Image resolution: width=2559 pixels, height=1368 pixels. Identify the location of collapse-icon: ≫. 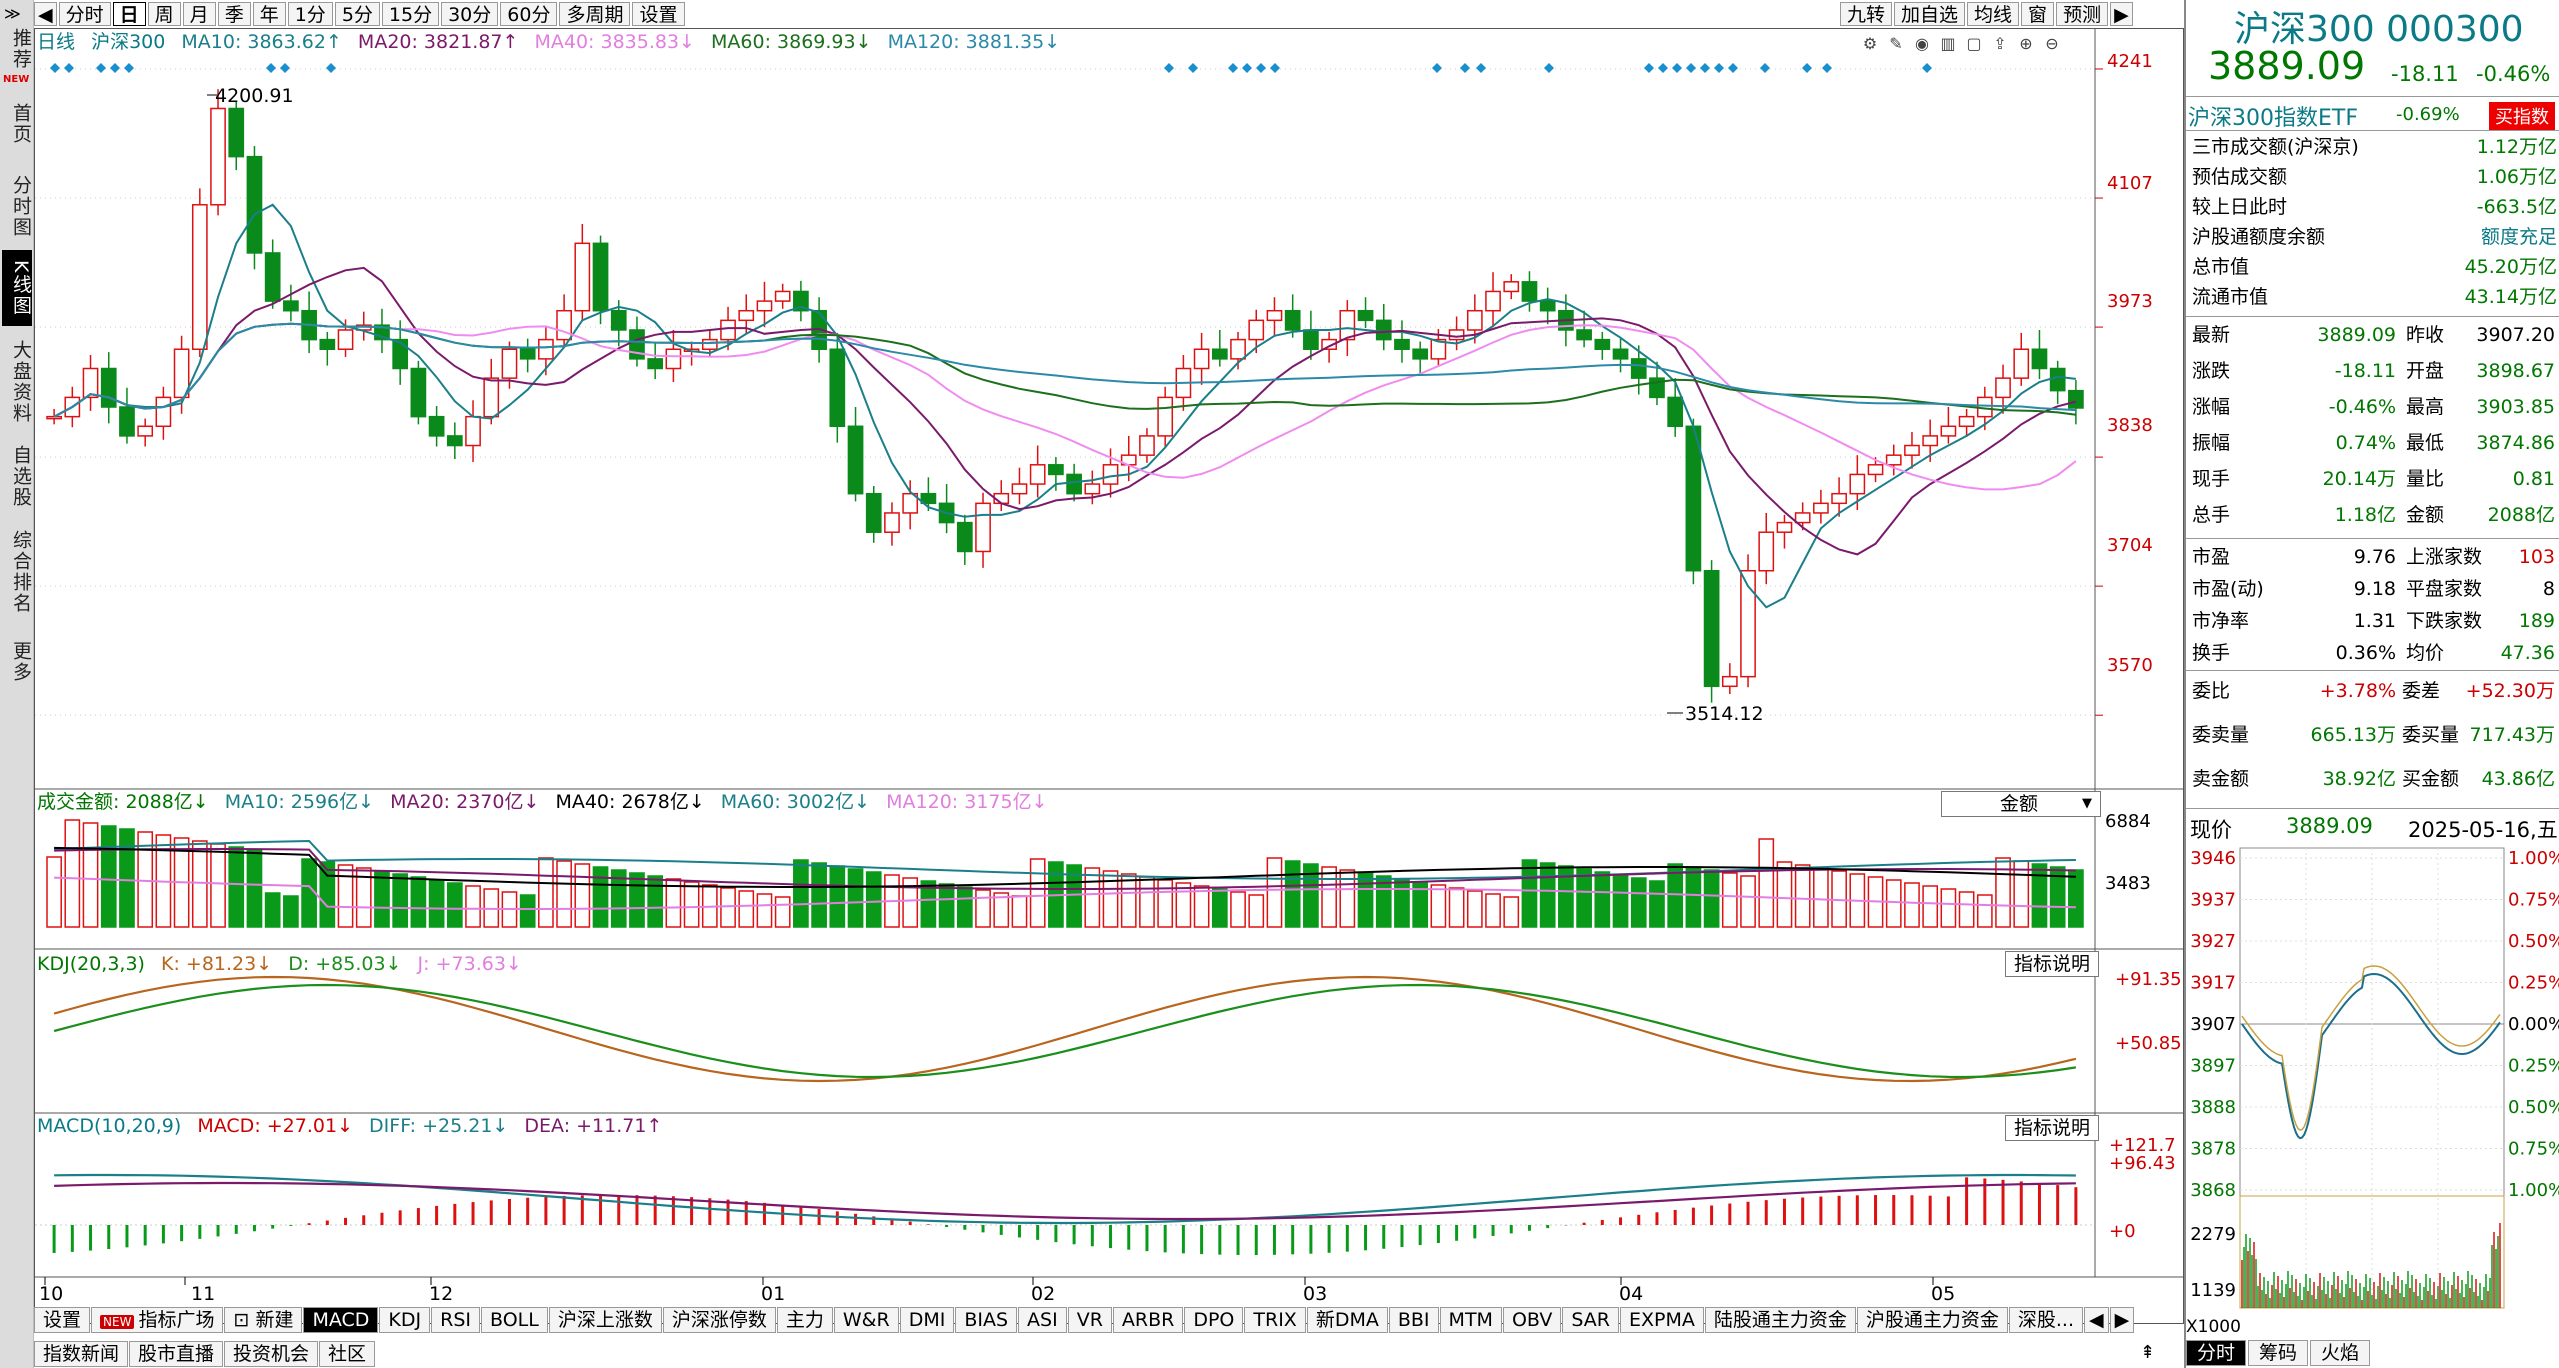
(12, 13).